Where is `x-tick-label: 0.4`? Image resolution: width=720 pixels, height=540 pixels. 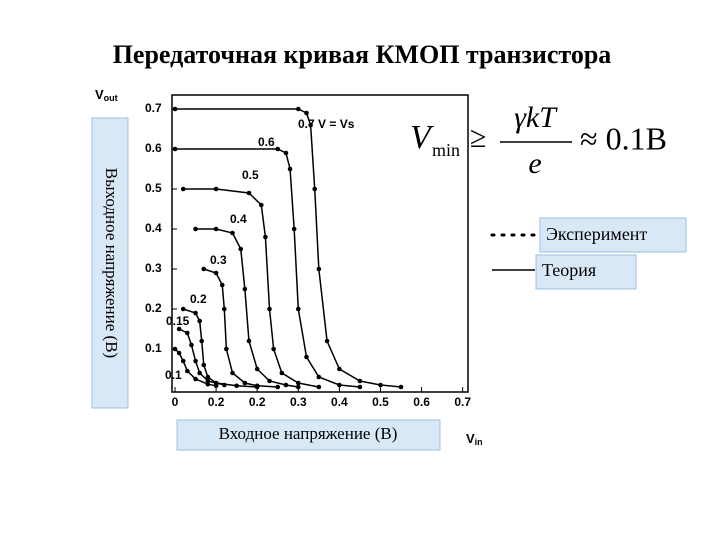 x-tick-label: 0.4 is located at coordinates (339, 402).